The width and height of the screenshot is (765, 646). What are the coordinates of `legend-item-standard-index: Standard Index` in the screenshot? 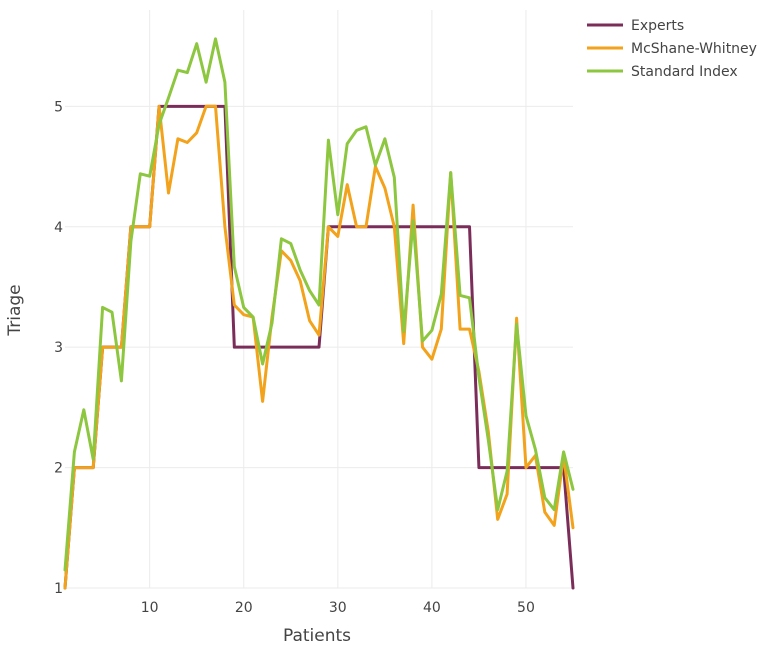 It's located at (662, 72).